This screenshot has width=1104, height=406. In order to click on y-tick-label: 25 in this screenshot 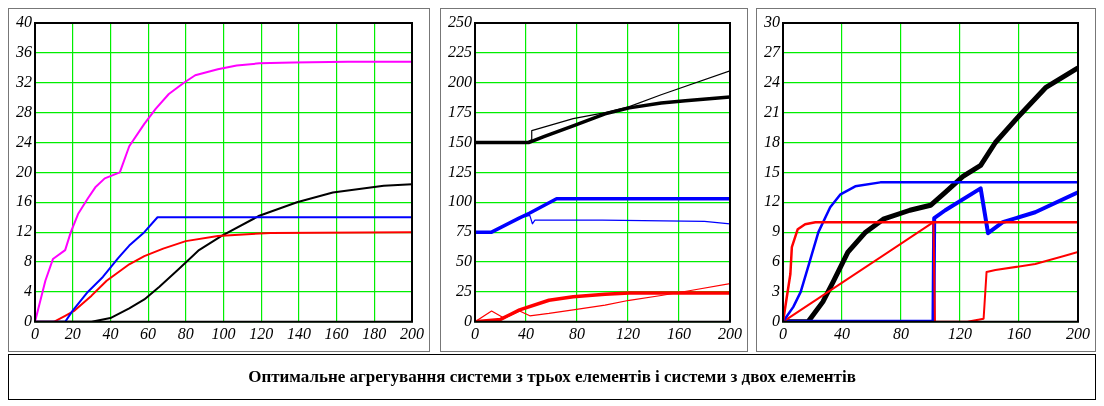, I will do `click(464, 291)`.